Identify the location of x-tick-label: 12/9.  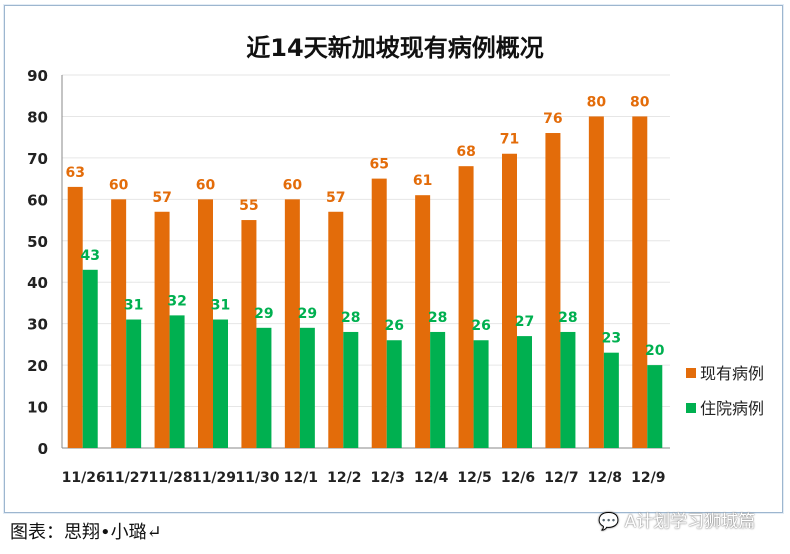
(648, 478).